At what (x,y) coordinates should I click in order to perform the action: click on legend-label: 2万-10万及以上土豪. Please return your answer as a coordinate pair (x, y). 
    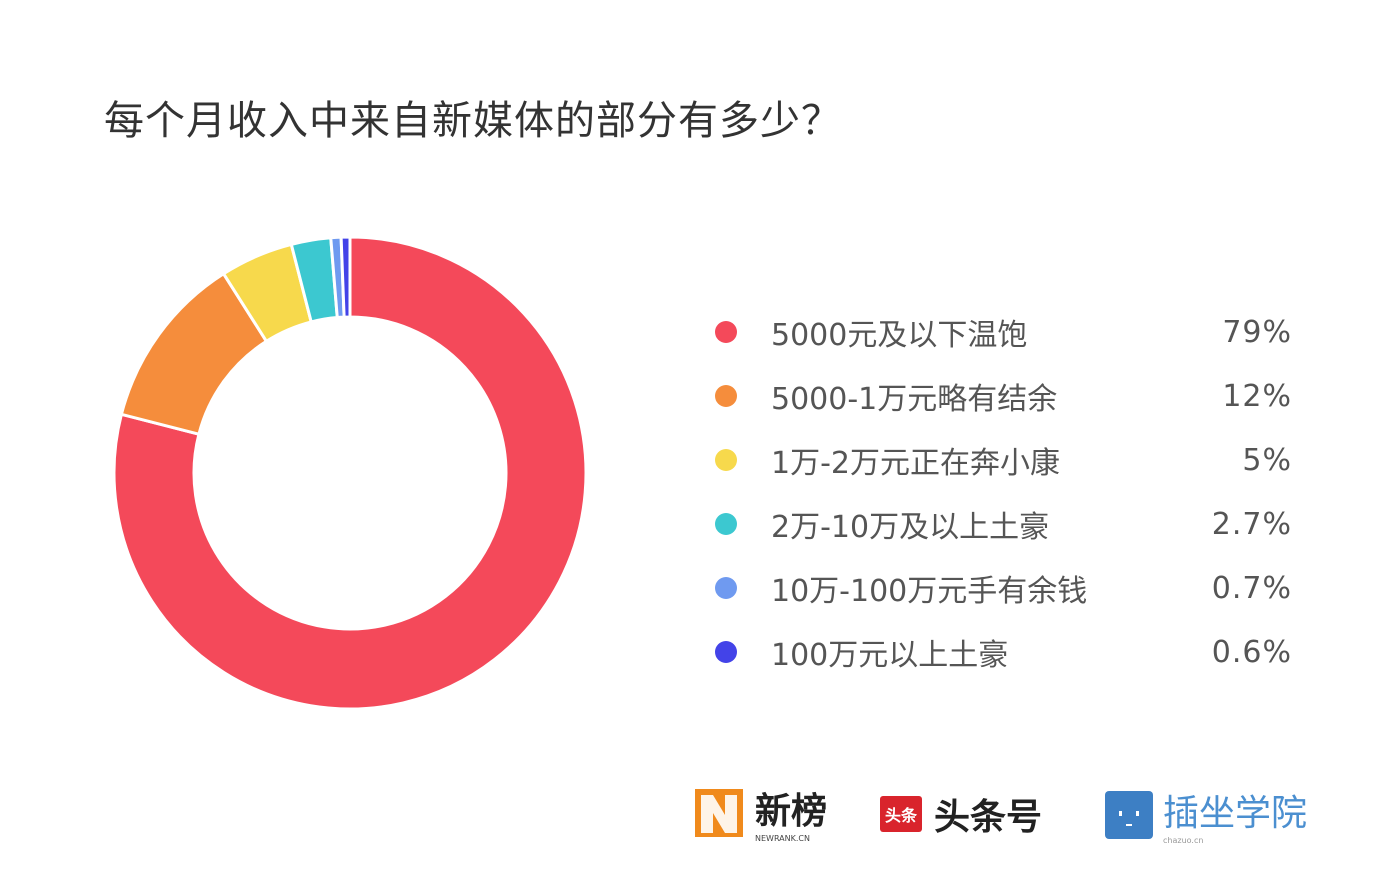
    Looking at the image, I should click on (910, 527).